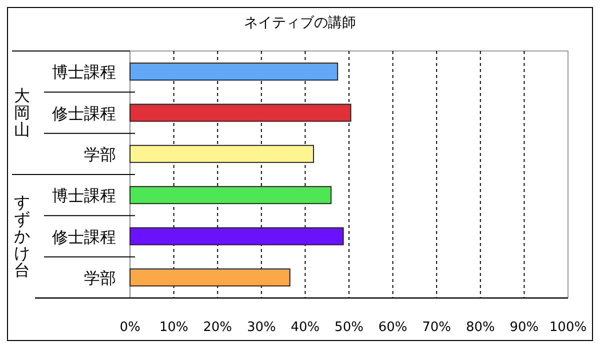 The height and width of the screenshot is (348, 600). What do you see at coordinates (217, 327) in the screenshot?
I see `x-tick-label: 20%` at bounding box center [217, 327].